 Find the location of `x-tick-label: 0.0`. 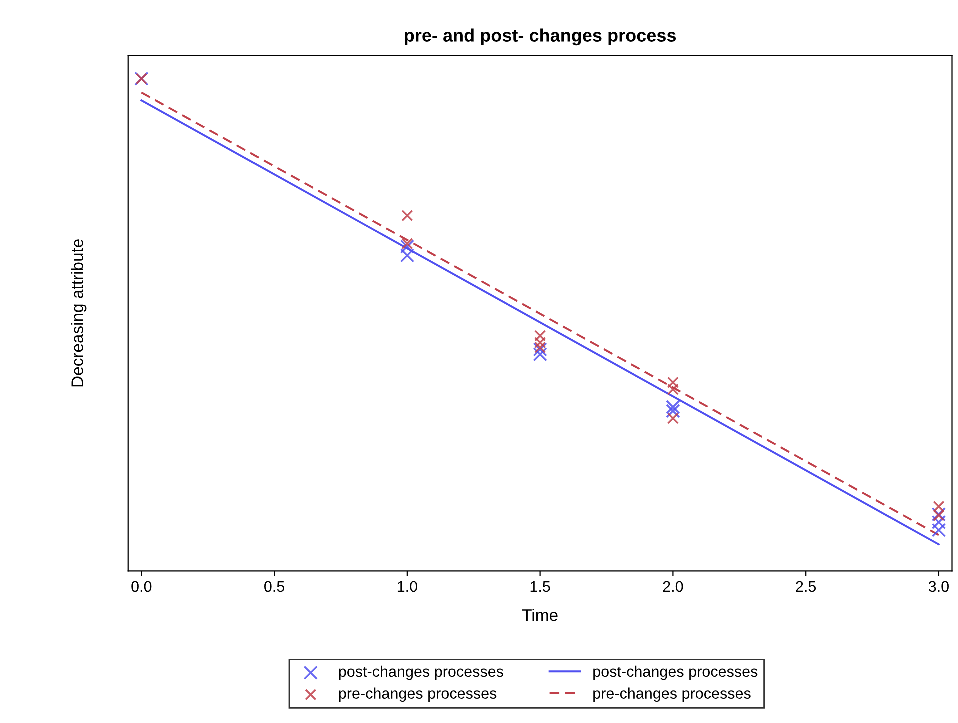

x-tick-label: 0.0 is located at coordinates (142, 586).